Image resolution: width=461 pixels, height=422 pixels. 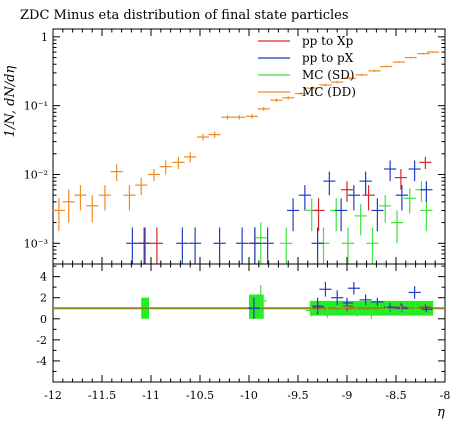 I want to click on x-tick-label: -9.5, so click(x=297, y=395).